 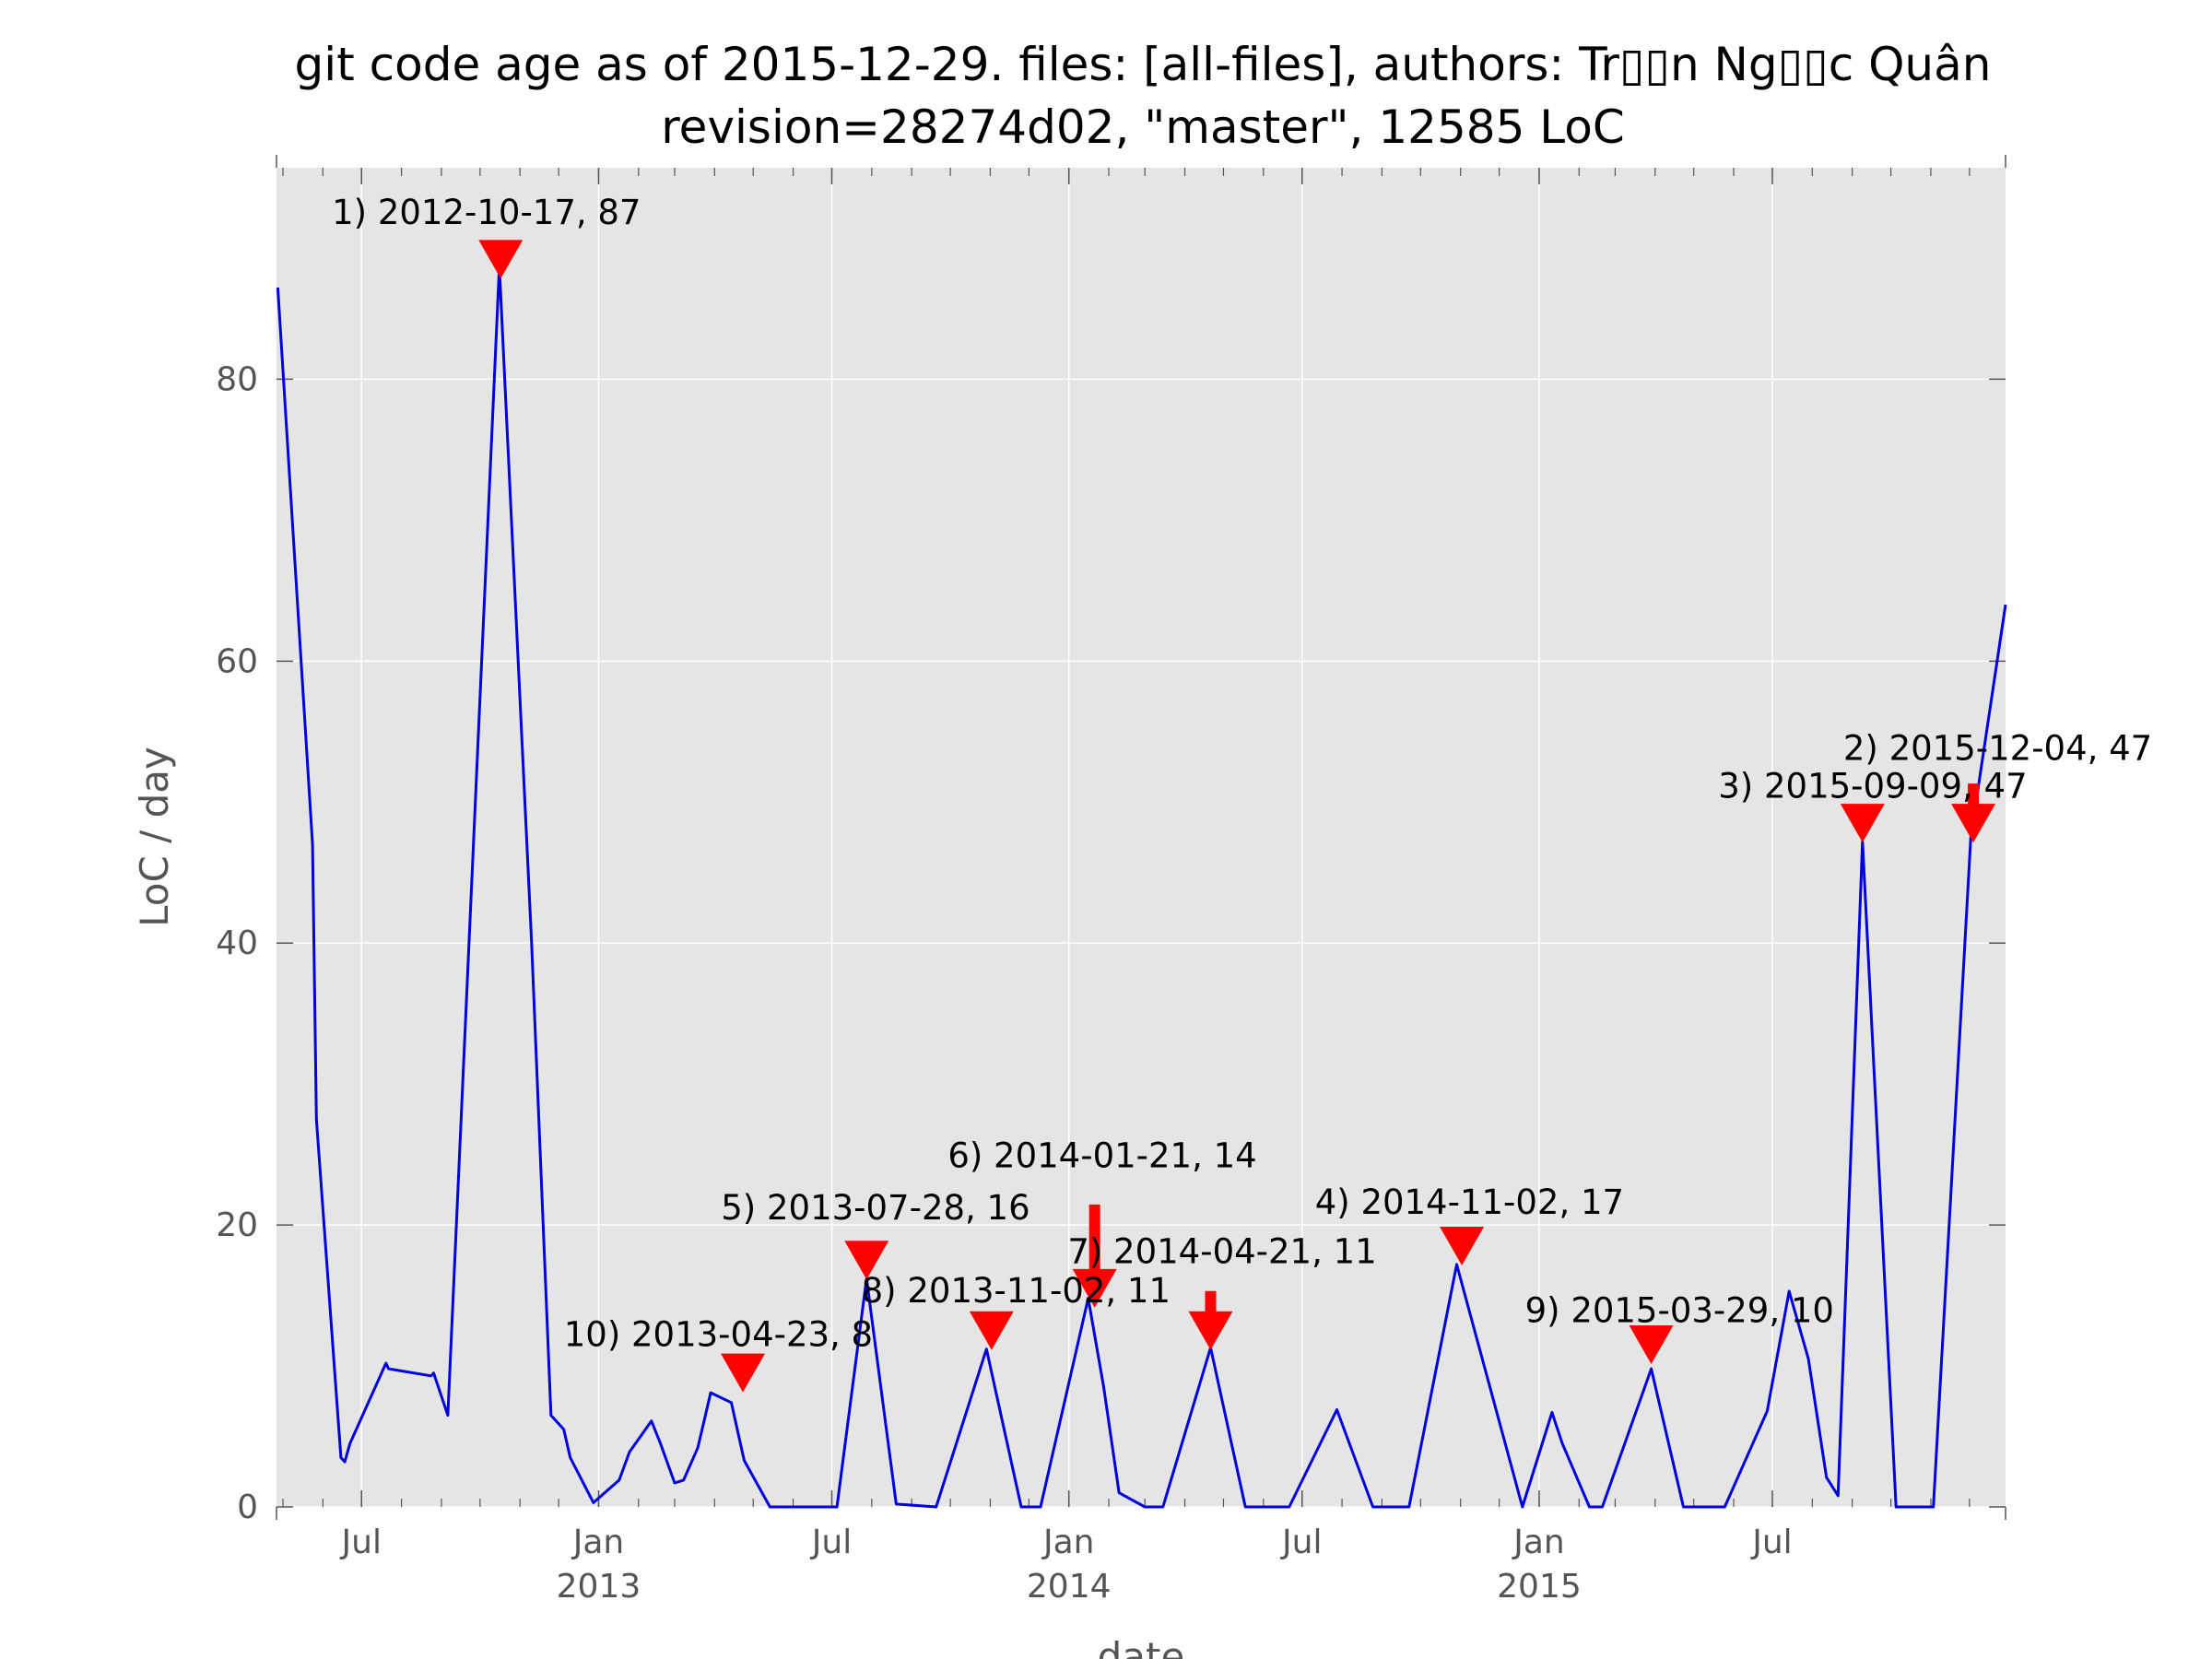 I want to click on annotation-label: 4) 2014-11-02, 17, so click(x=1469, y=1202).